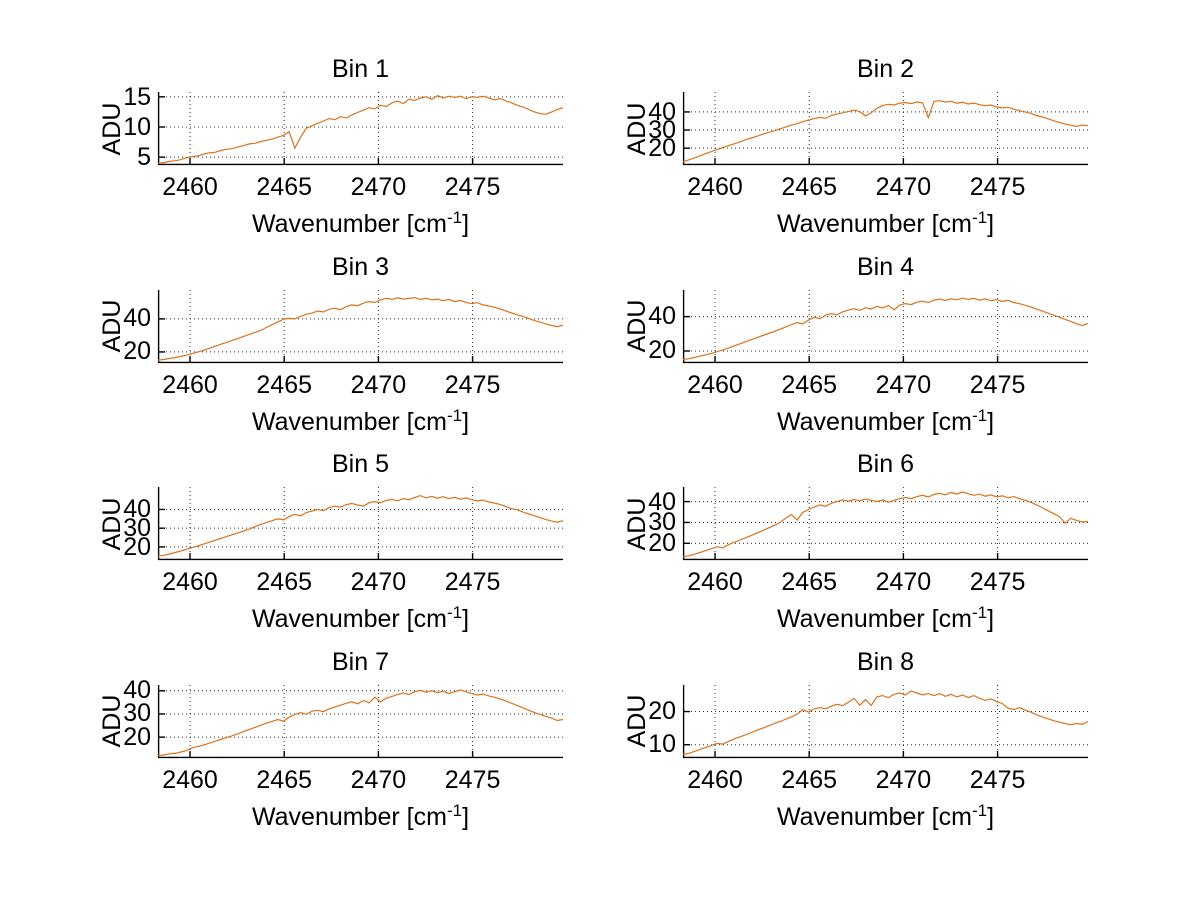 The image size is (1200, 901). I want to click on subplot-title: Bin 1, so click(360, 69).